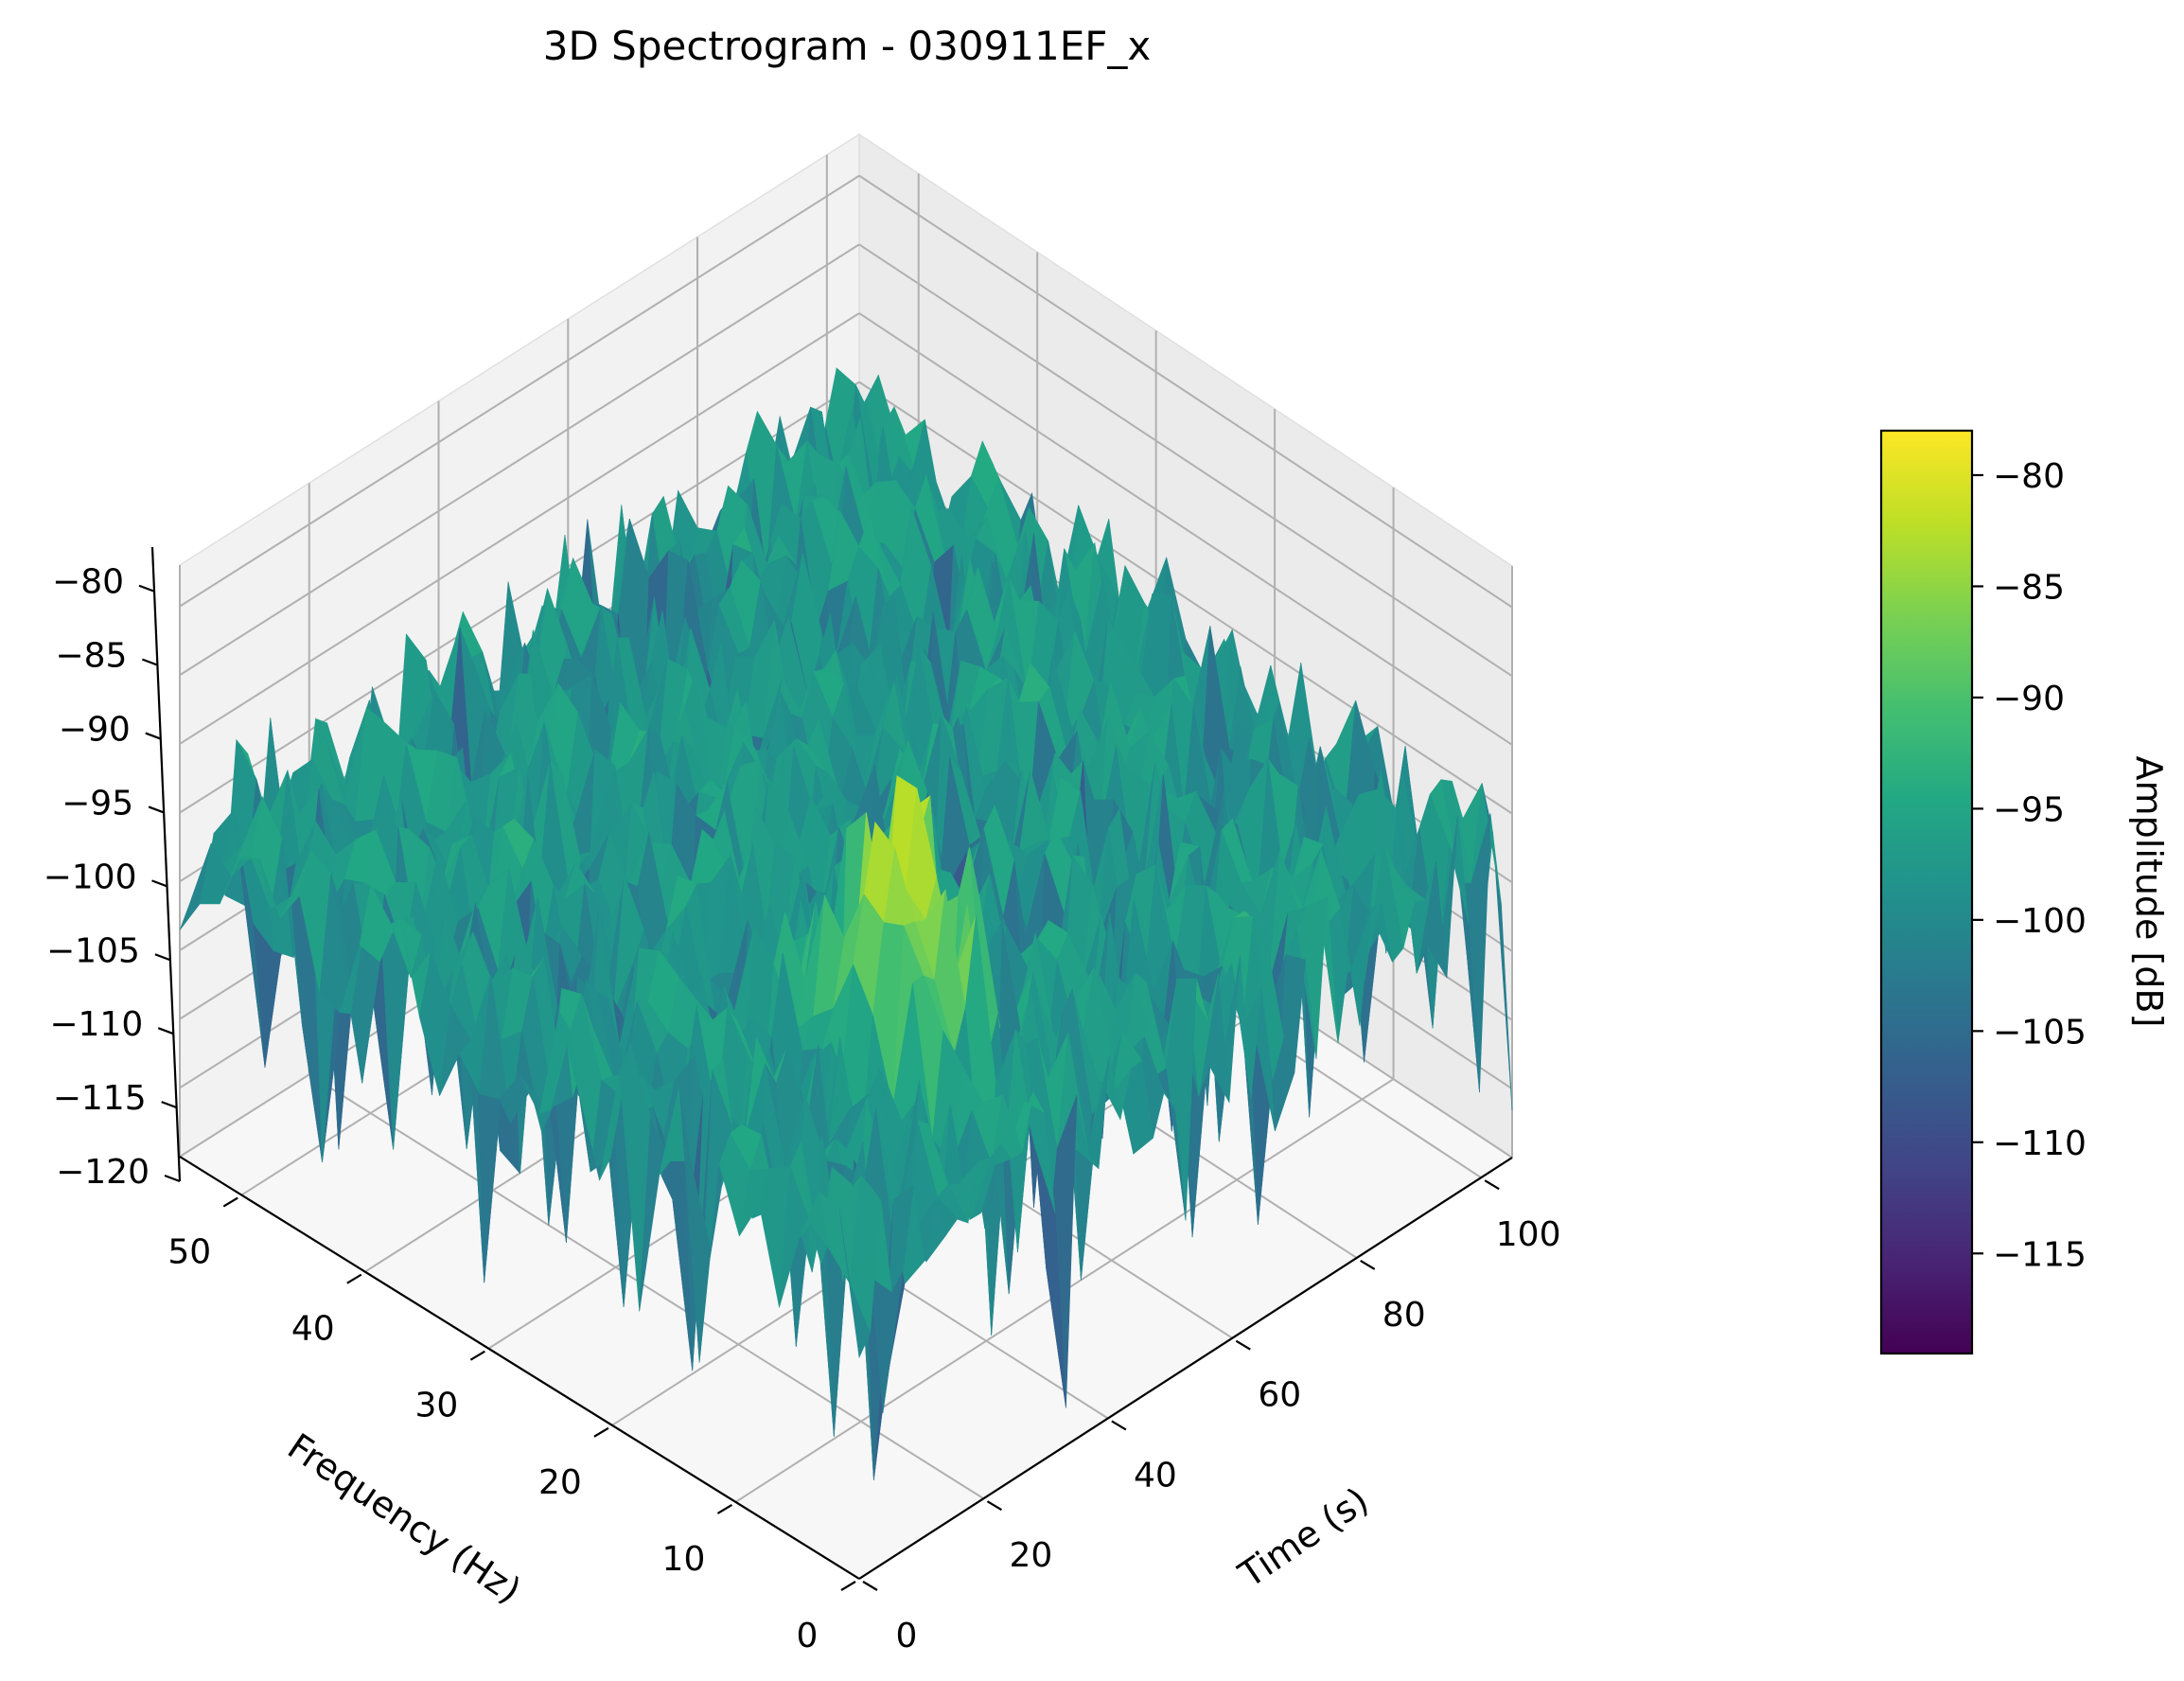 This screenshot has width=2184, height=1681. Describe the element at coordinates (189, 1252) in the screenshot. I see `frequency-tick-label: 50` at that location.